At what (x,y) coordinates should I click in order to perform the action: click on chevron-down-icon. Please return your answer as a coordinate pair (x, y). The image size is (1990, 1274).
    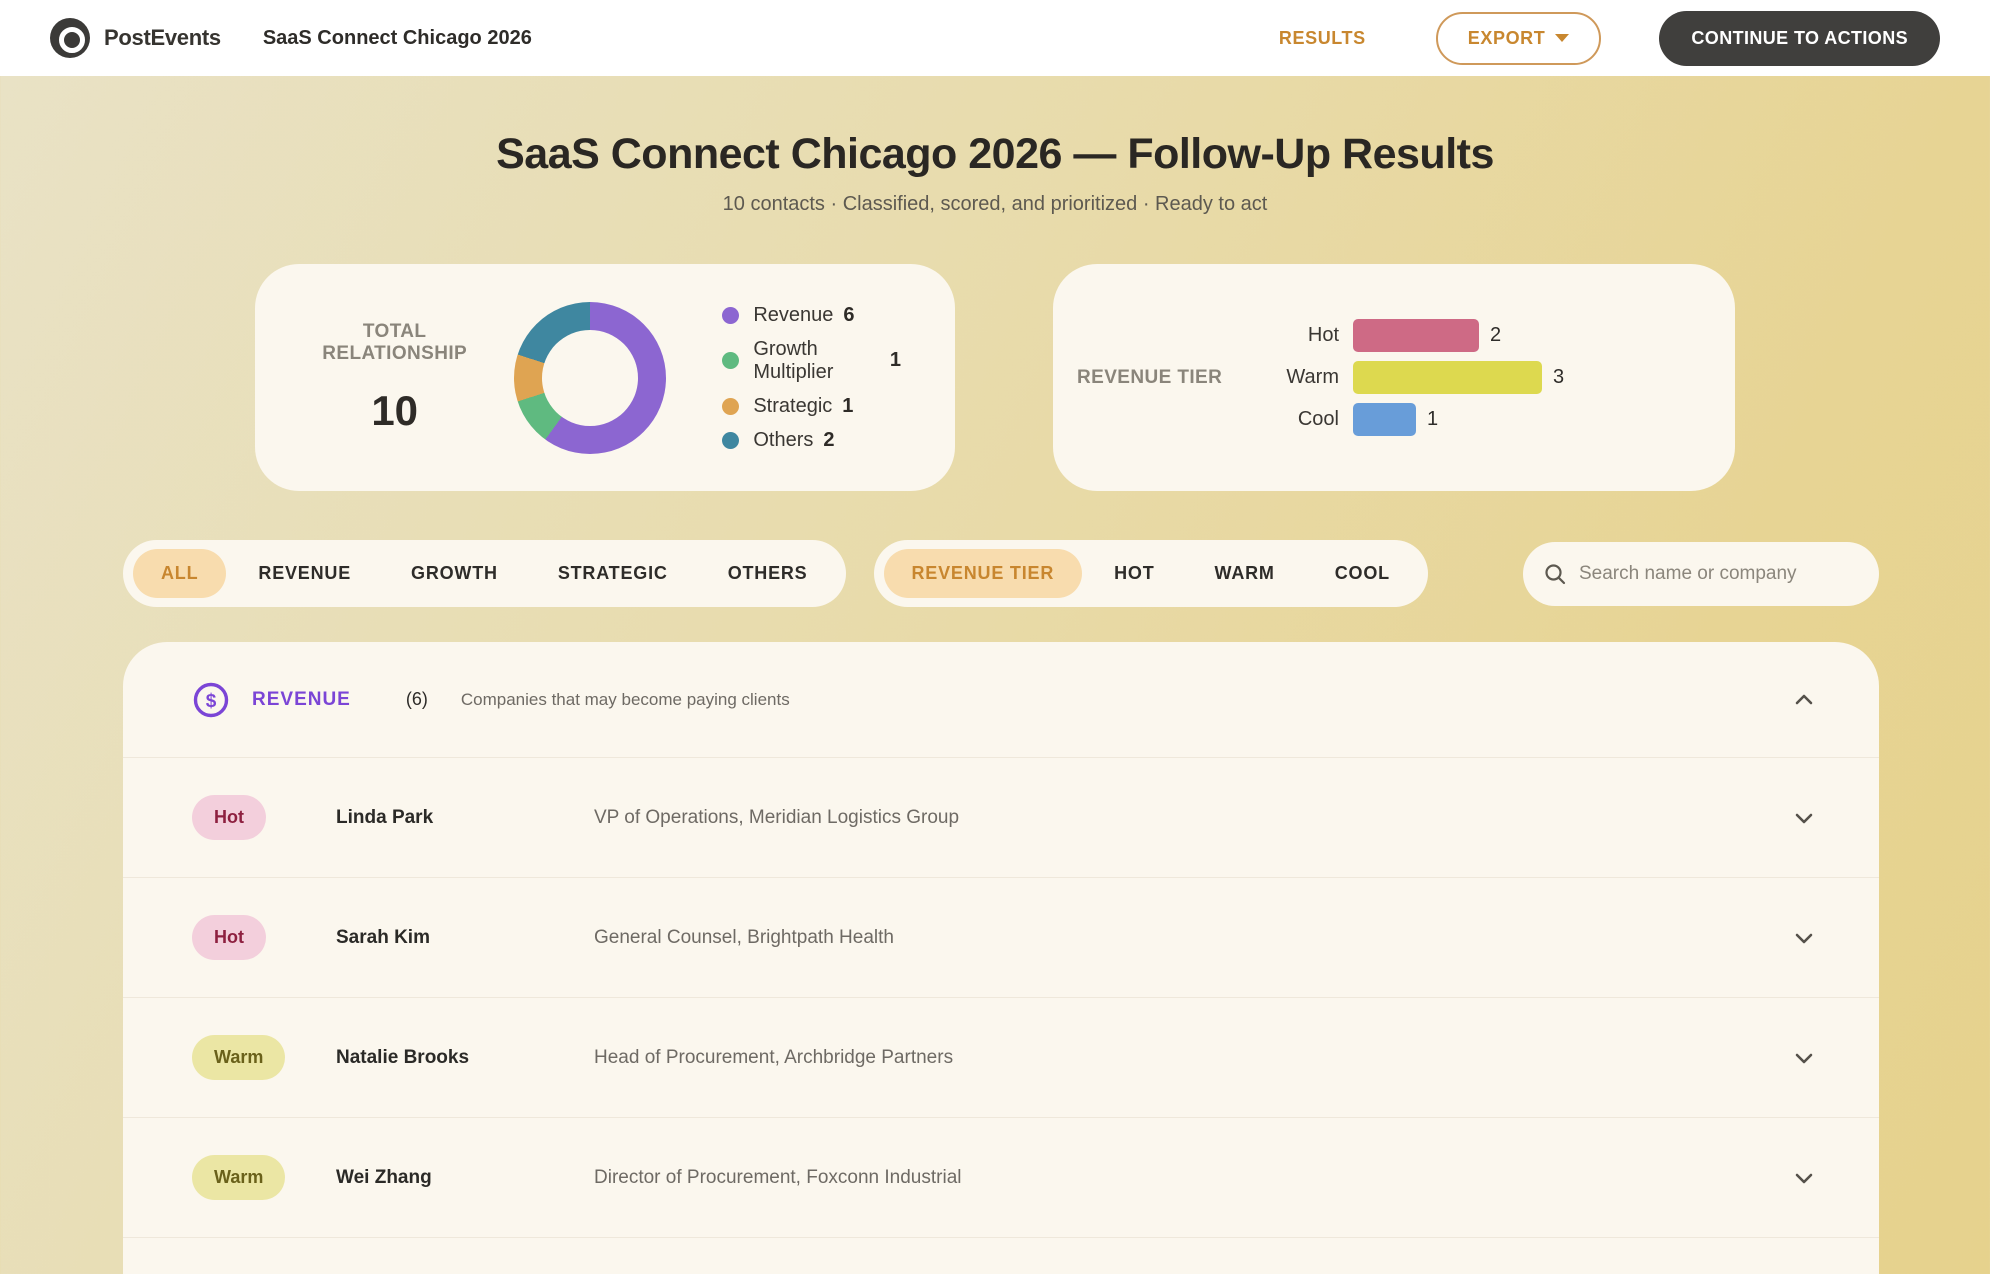
    Looking at the image, I should click on (1562, 38).